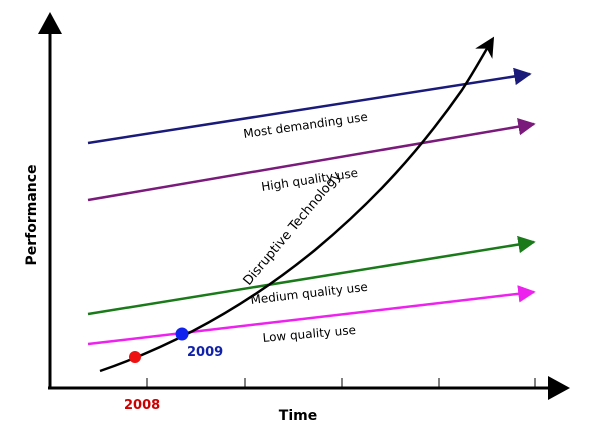 This screenshot has width=590, height=430. Describe the element at coordinates (559, 388) in the screenshot. I see `x-axis-arrowhead` at that location.